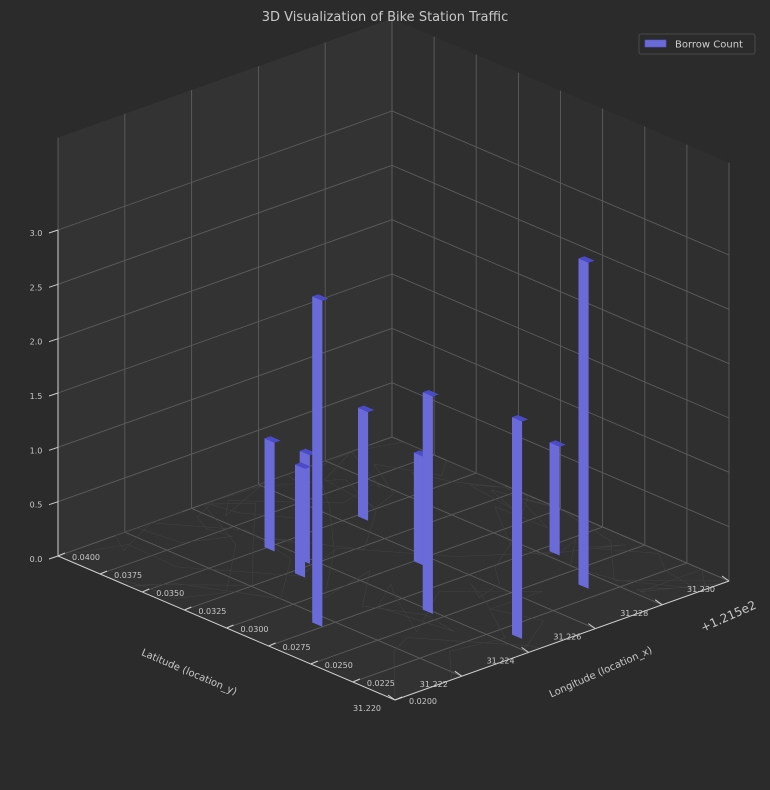 The image size is (770, 790). I want to click on x-tick-label: 0.0275, so click(297, 647).